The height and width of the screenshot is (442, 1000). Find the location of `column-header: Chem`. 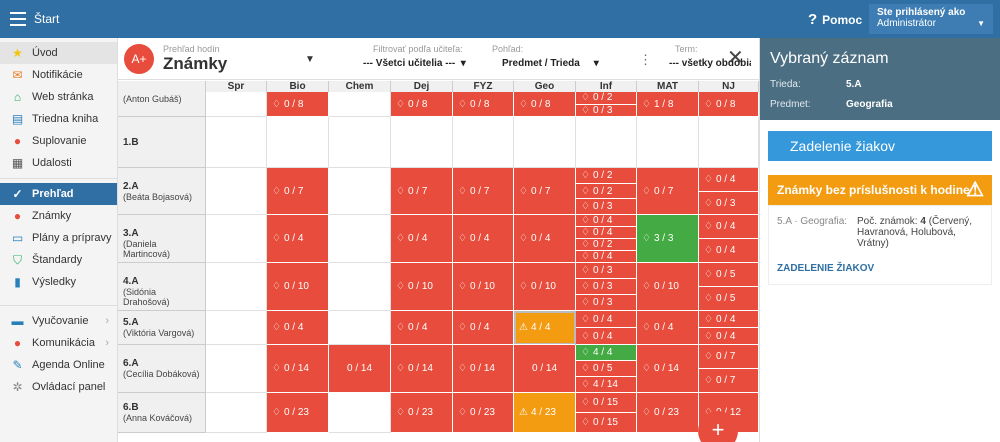

column-header: Chem is located at coordinates (360, 86).